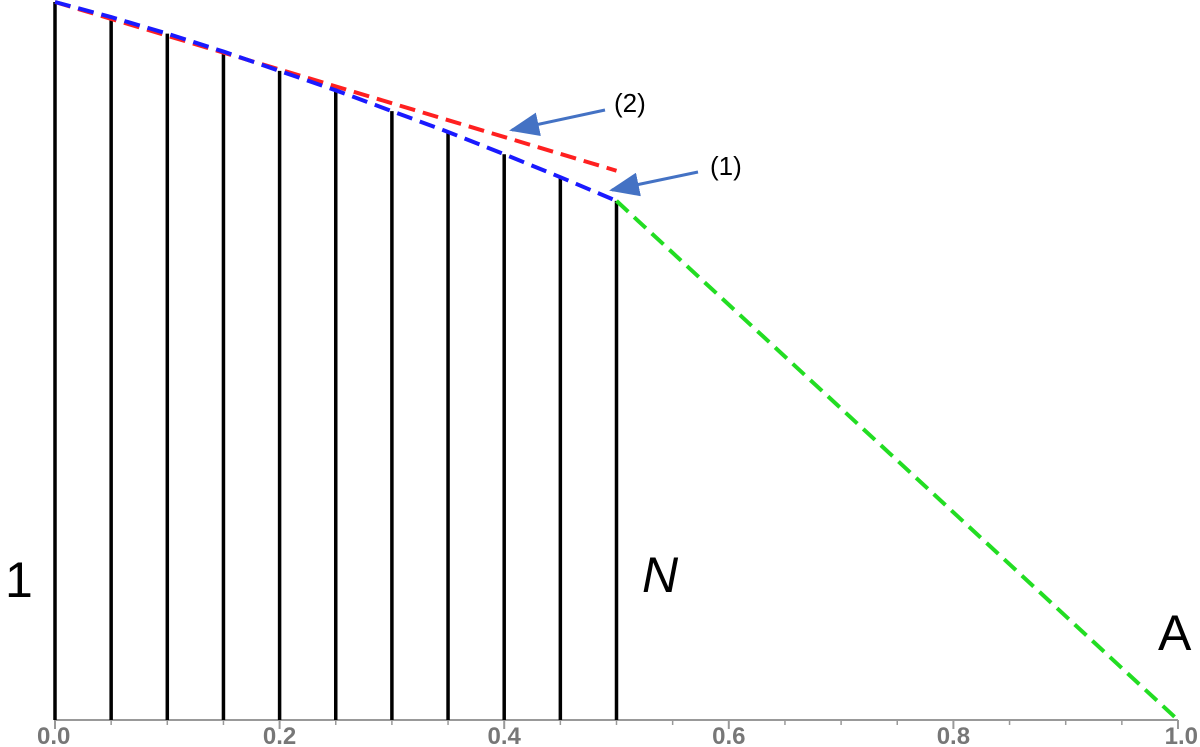  Describe the element at coordinates (279, 735) in the screenshot. I see `x-tick-label: 0.2` at that location.